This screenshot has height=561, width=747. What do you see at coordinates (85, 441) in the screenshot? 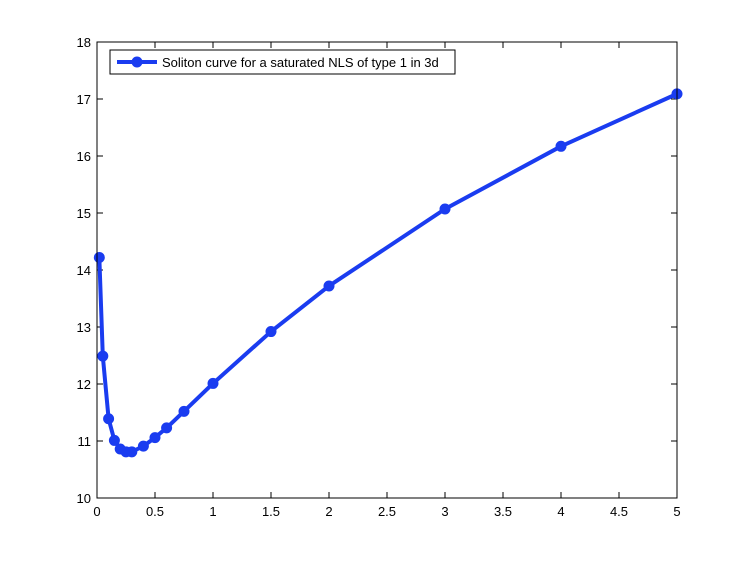
I see `y-tick-label: 11` at bounding box center [85, 441].